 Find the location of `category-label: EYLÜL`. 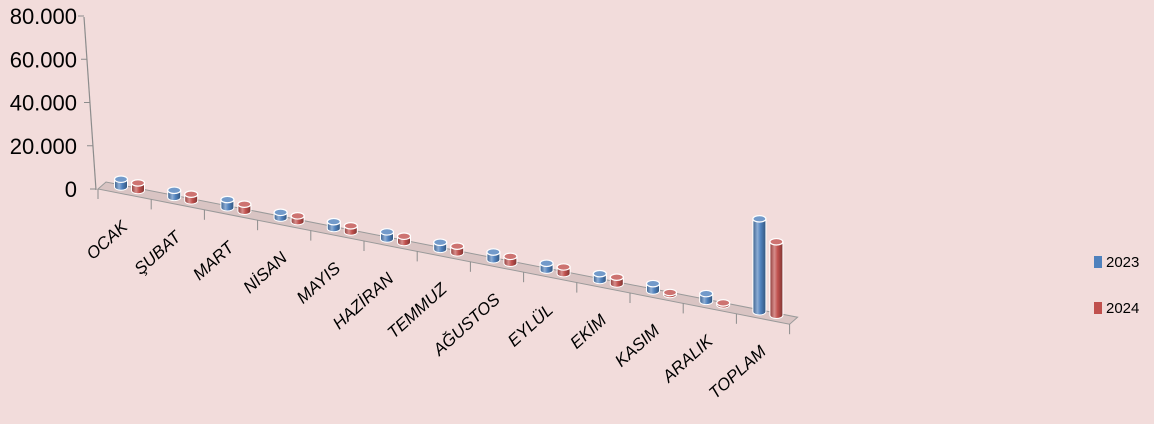

category-label: EYLÜL is located at coordinates (530, 325).